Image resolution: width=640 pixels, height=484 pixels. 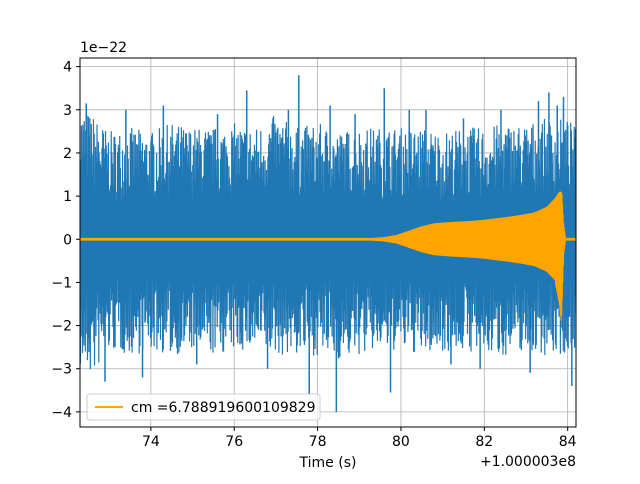 I want to click on y-tick-label: 3, so click(x=67, y=111).